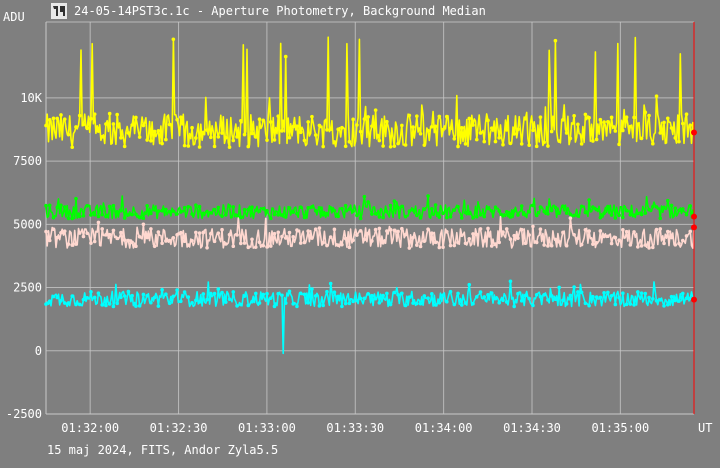 The image size is (720, 468). I want to click on x-tick-label: 01:32:00, so click(90, 428).